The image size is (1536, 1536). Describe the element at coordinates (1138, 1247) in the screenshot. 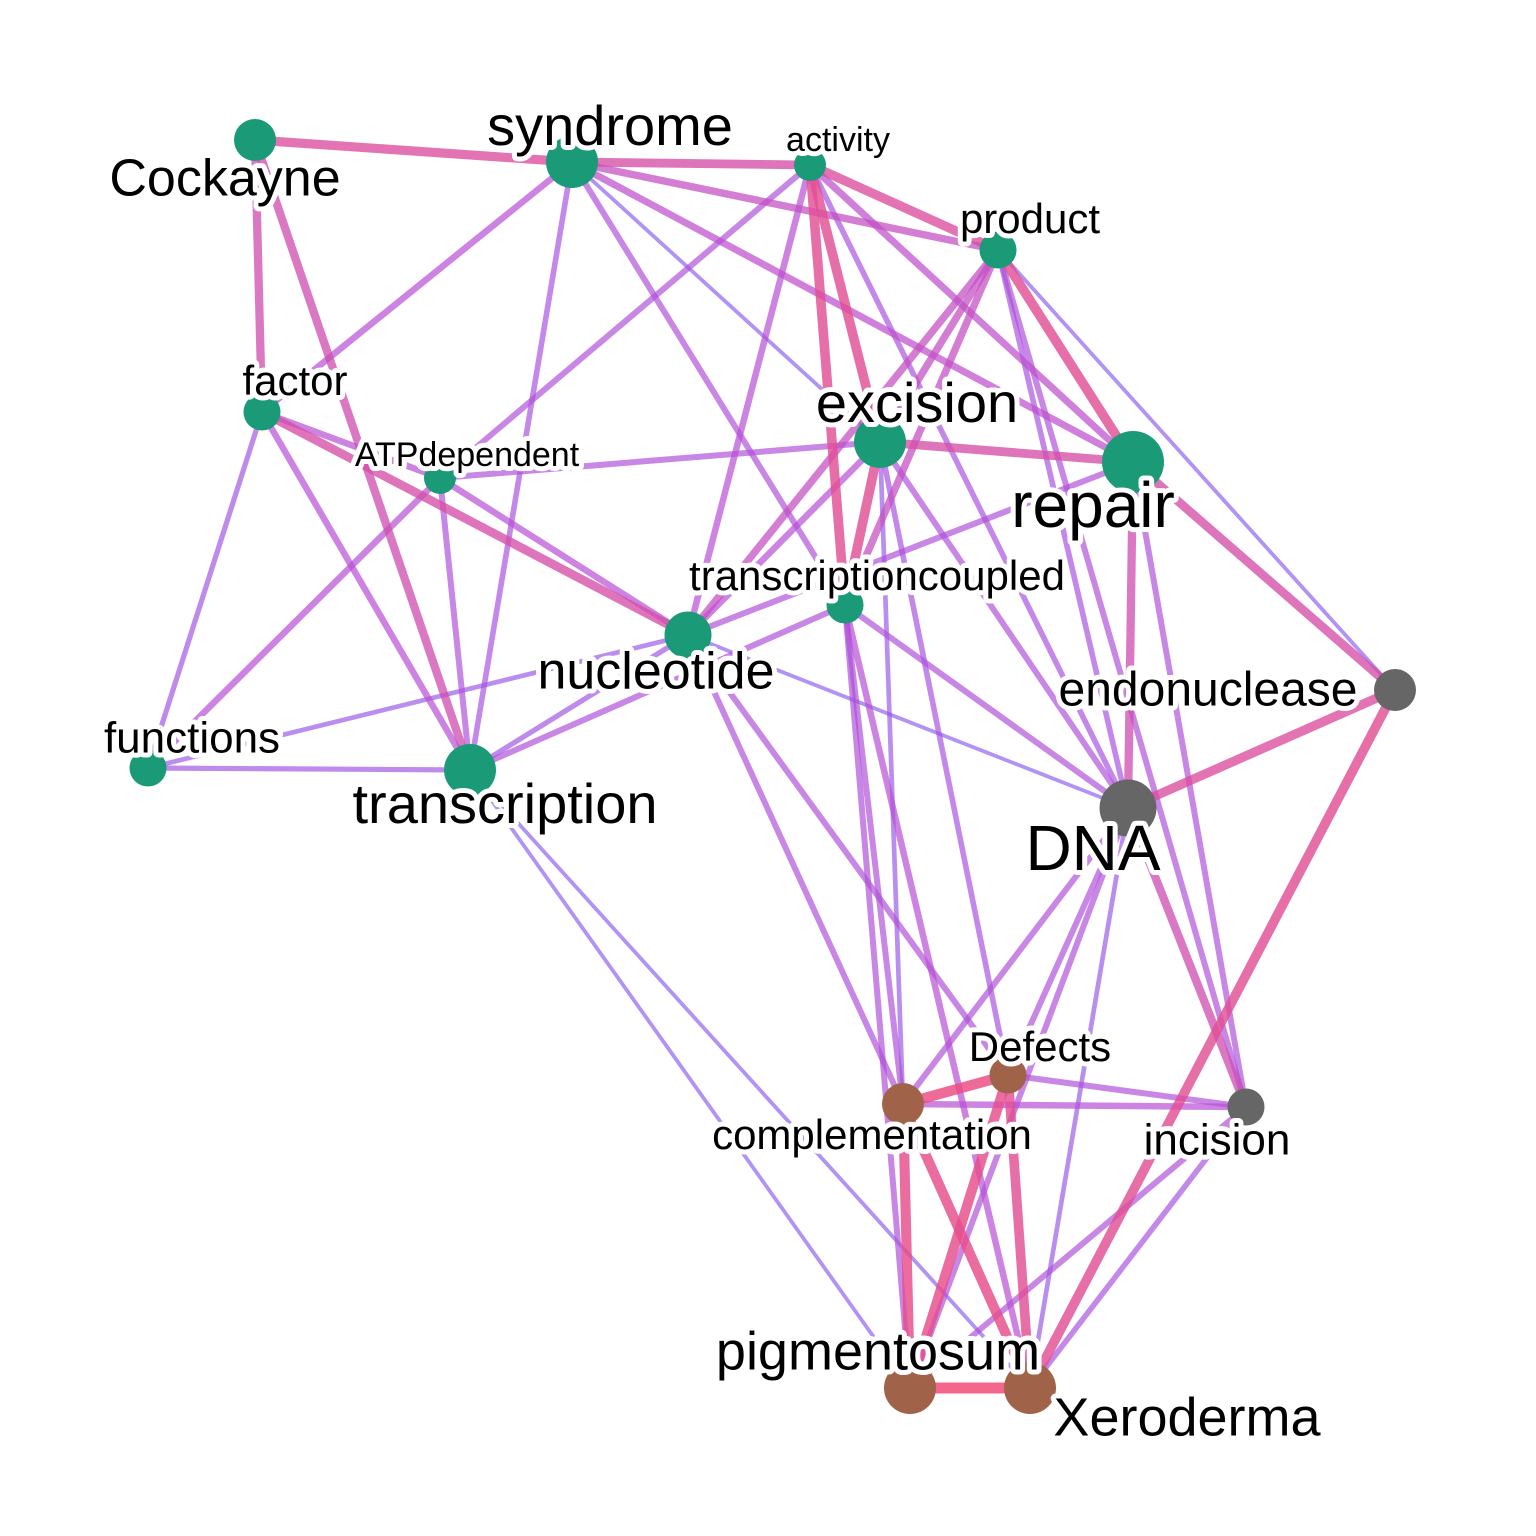

I see `edge-incision-Xeroderma` at that location.